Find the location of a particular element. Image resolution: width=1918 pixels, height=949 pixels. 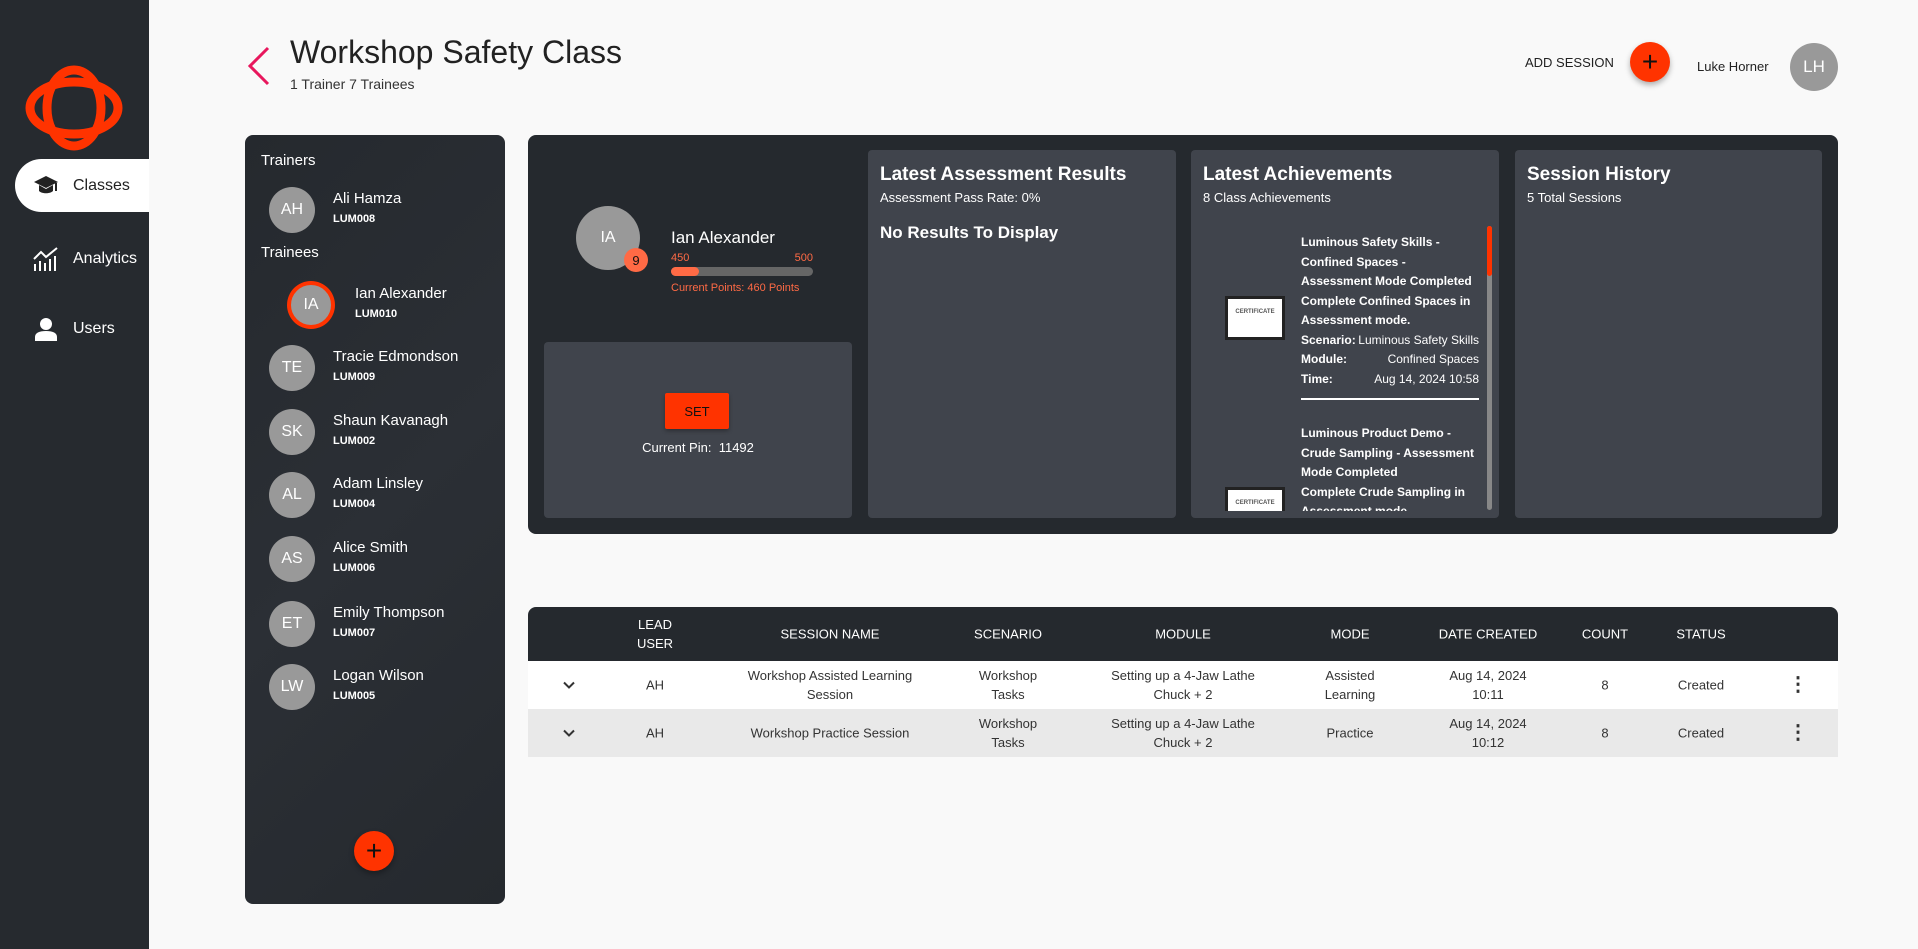

pin-label: Current Pin: is located at coordinates (677, 447).